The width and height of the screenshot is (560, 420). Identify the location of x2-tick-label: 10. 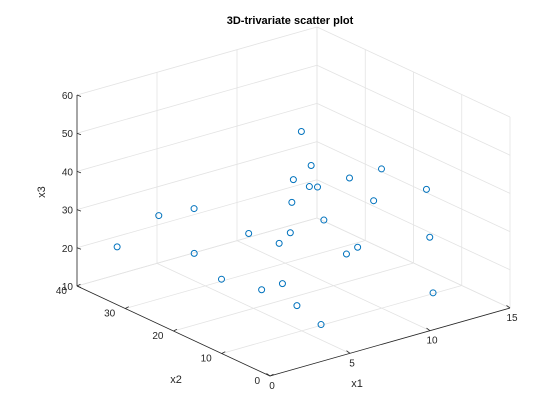
(207, 359).